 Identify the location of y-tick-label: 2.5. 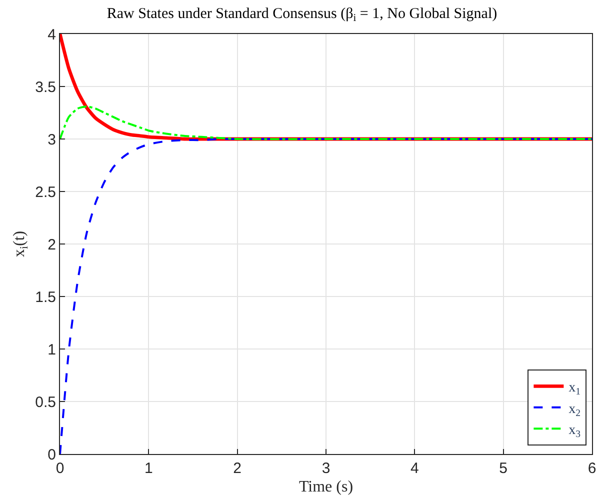
(45, 192).